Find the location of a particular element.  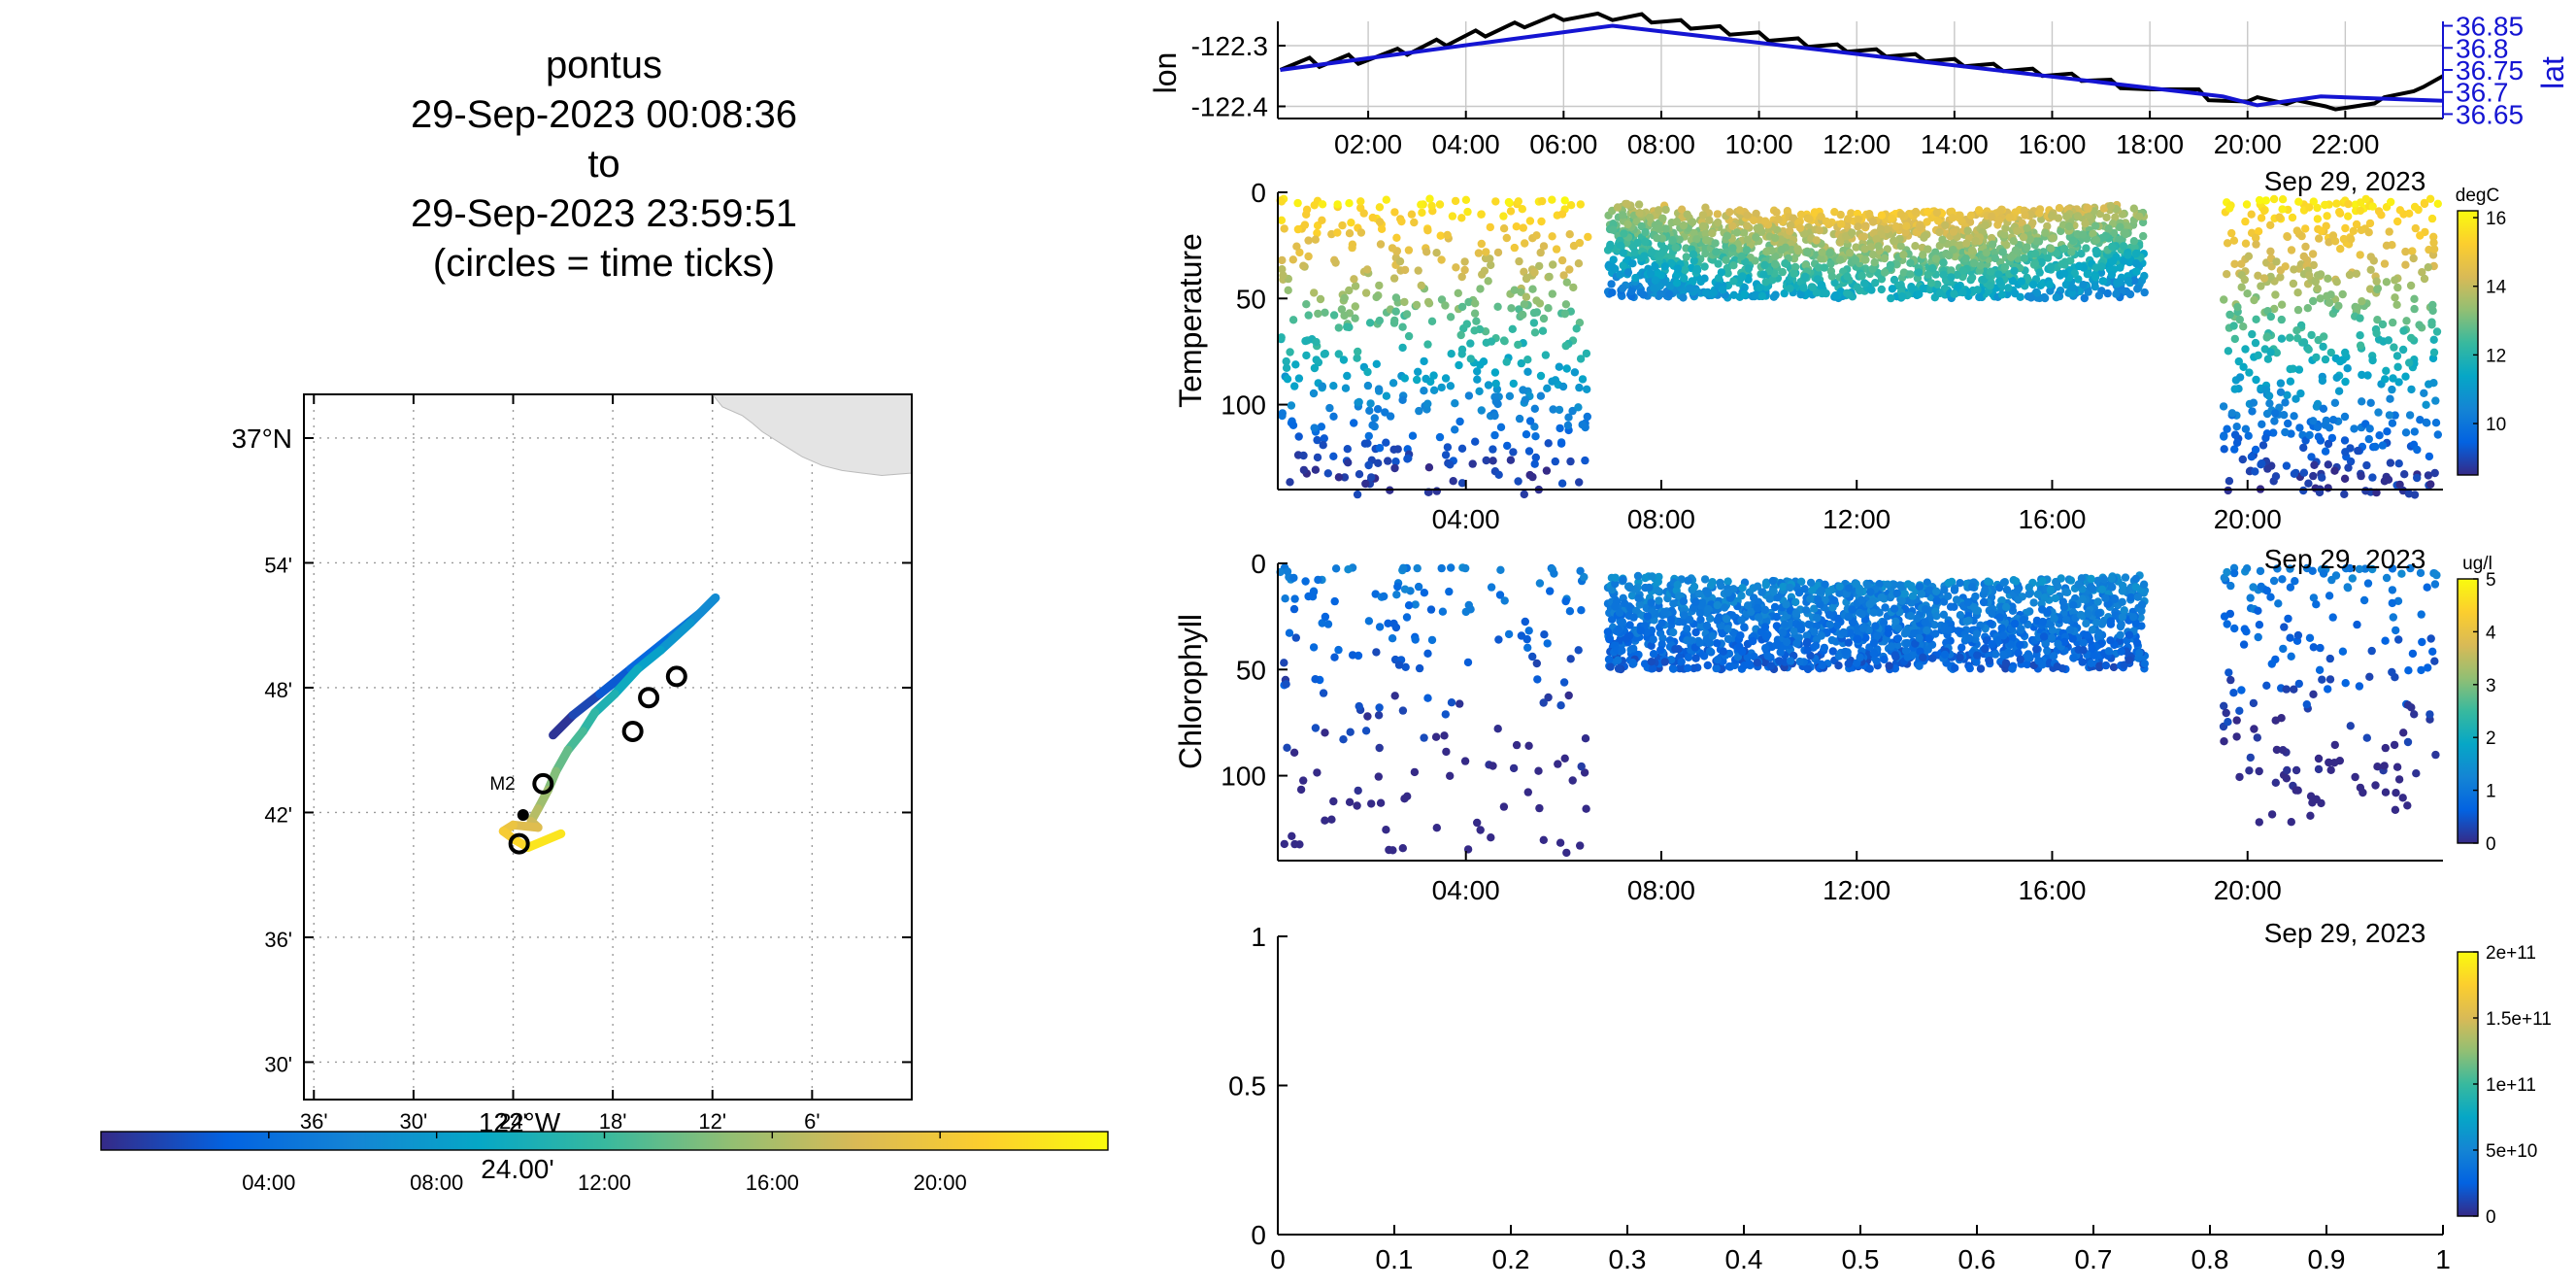

map-marker-dot is located at coordinates (523, 815).